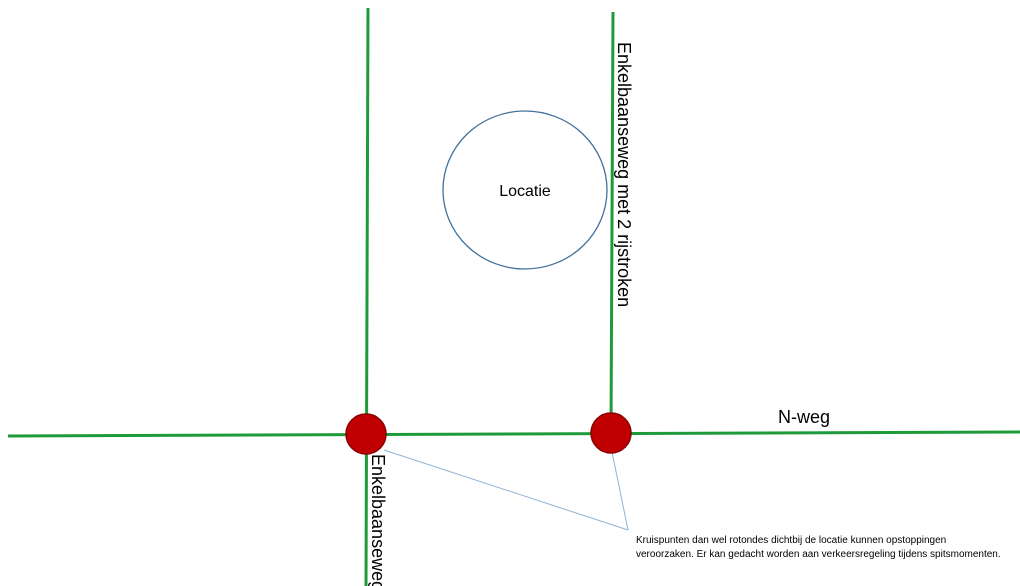  I want to click on west-road, so click(367, 296).